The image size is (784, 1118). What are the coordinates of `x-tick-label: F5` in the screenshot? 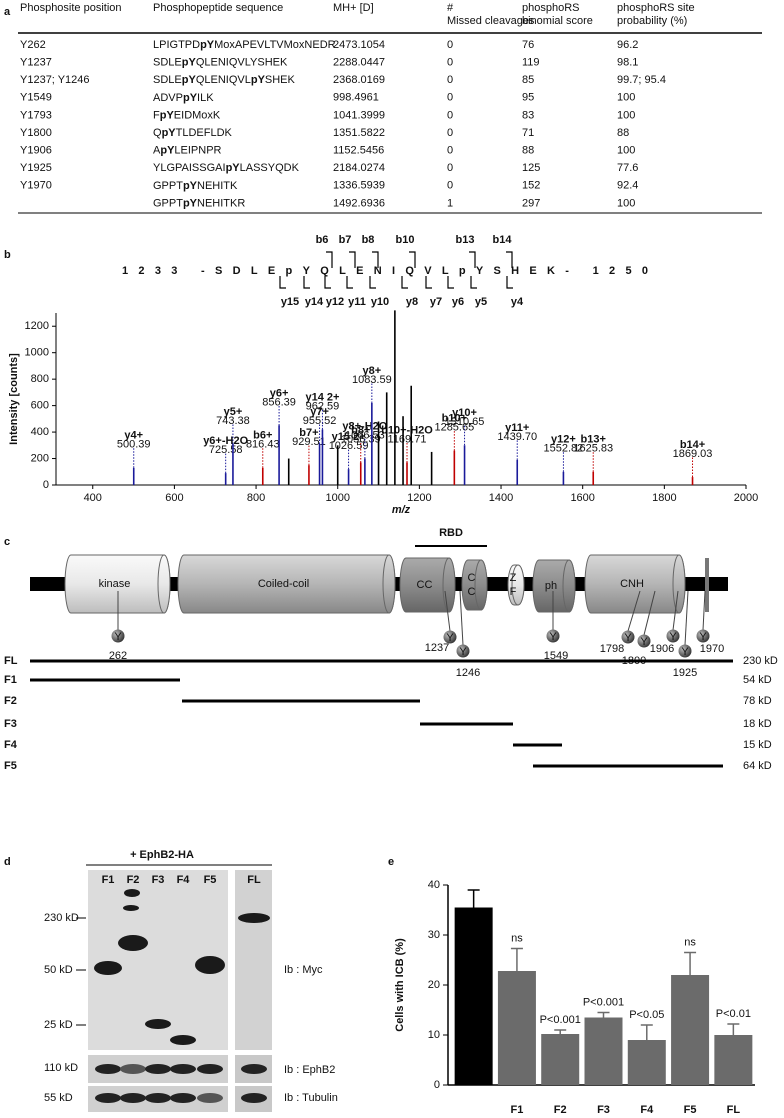 It's located at (690, 1110).